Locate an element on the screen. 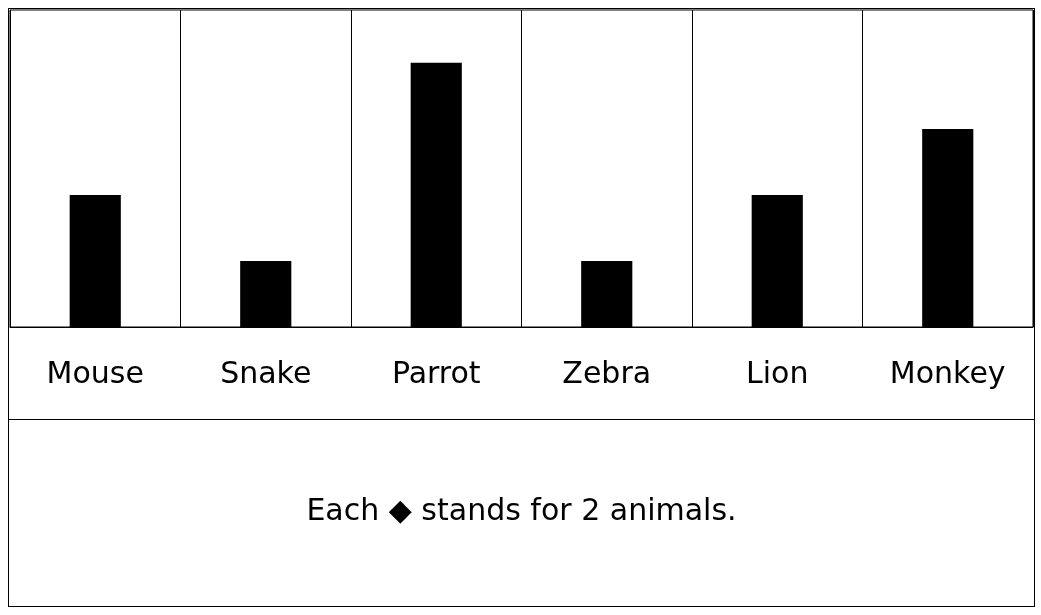 This screenshot has height=615, width=1041. x-tick-label: Zebra is located at coordinates (607, 372).